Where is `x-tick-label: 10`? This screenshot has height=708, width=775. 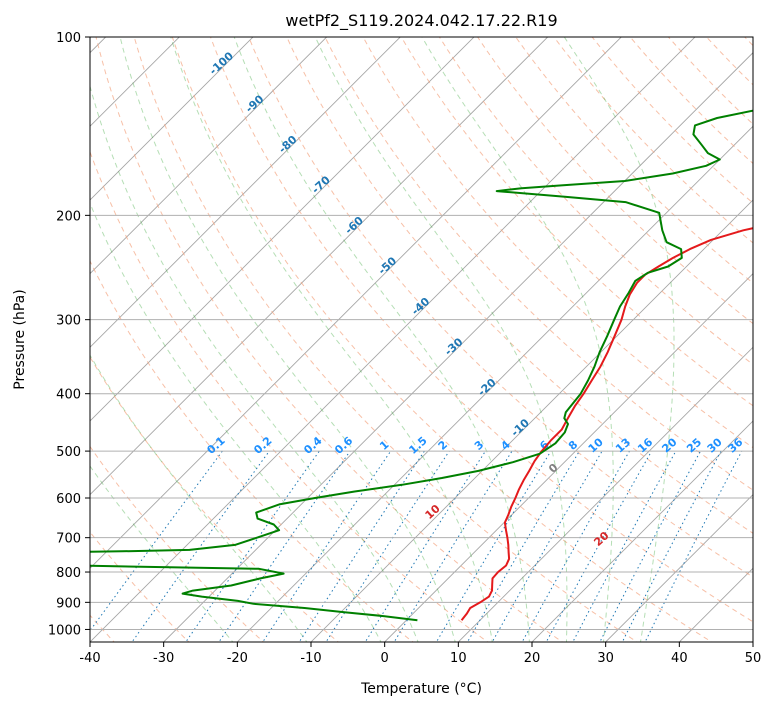
x-tick-label: 10 is located at coordinates (458, 658).